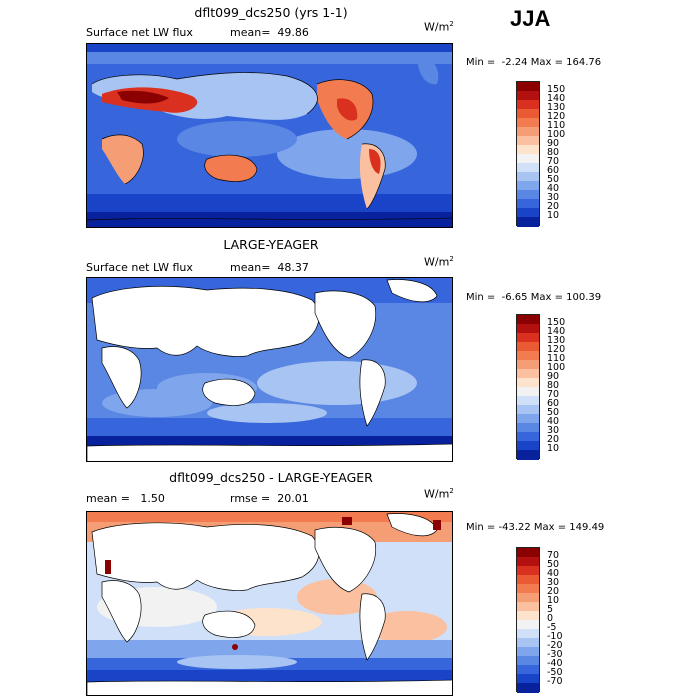 This screenshot has width=700, height=700. I want to click on colorbar-tick-label: 0, so click(550, 618).